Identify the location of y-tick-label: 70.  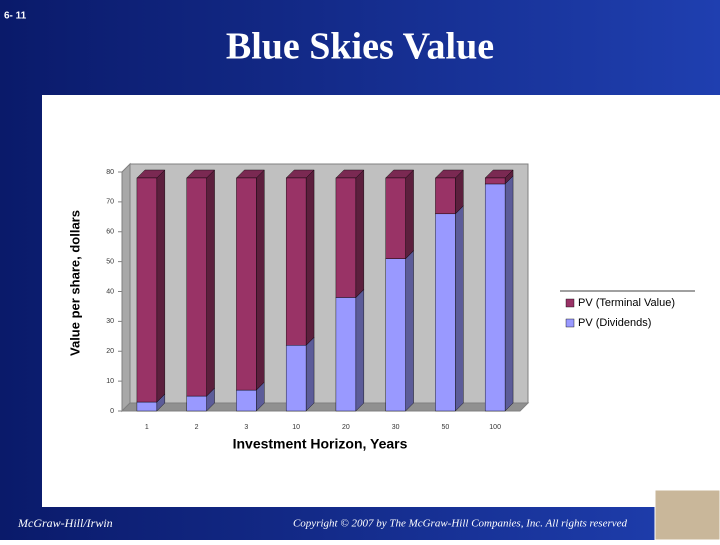
(110, 202).